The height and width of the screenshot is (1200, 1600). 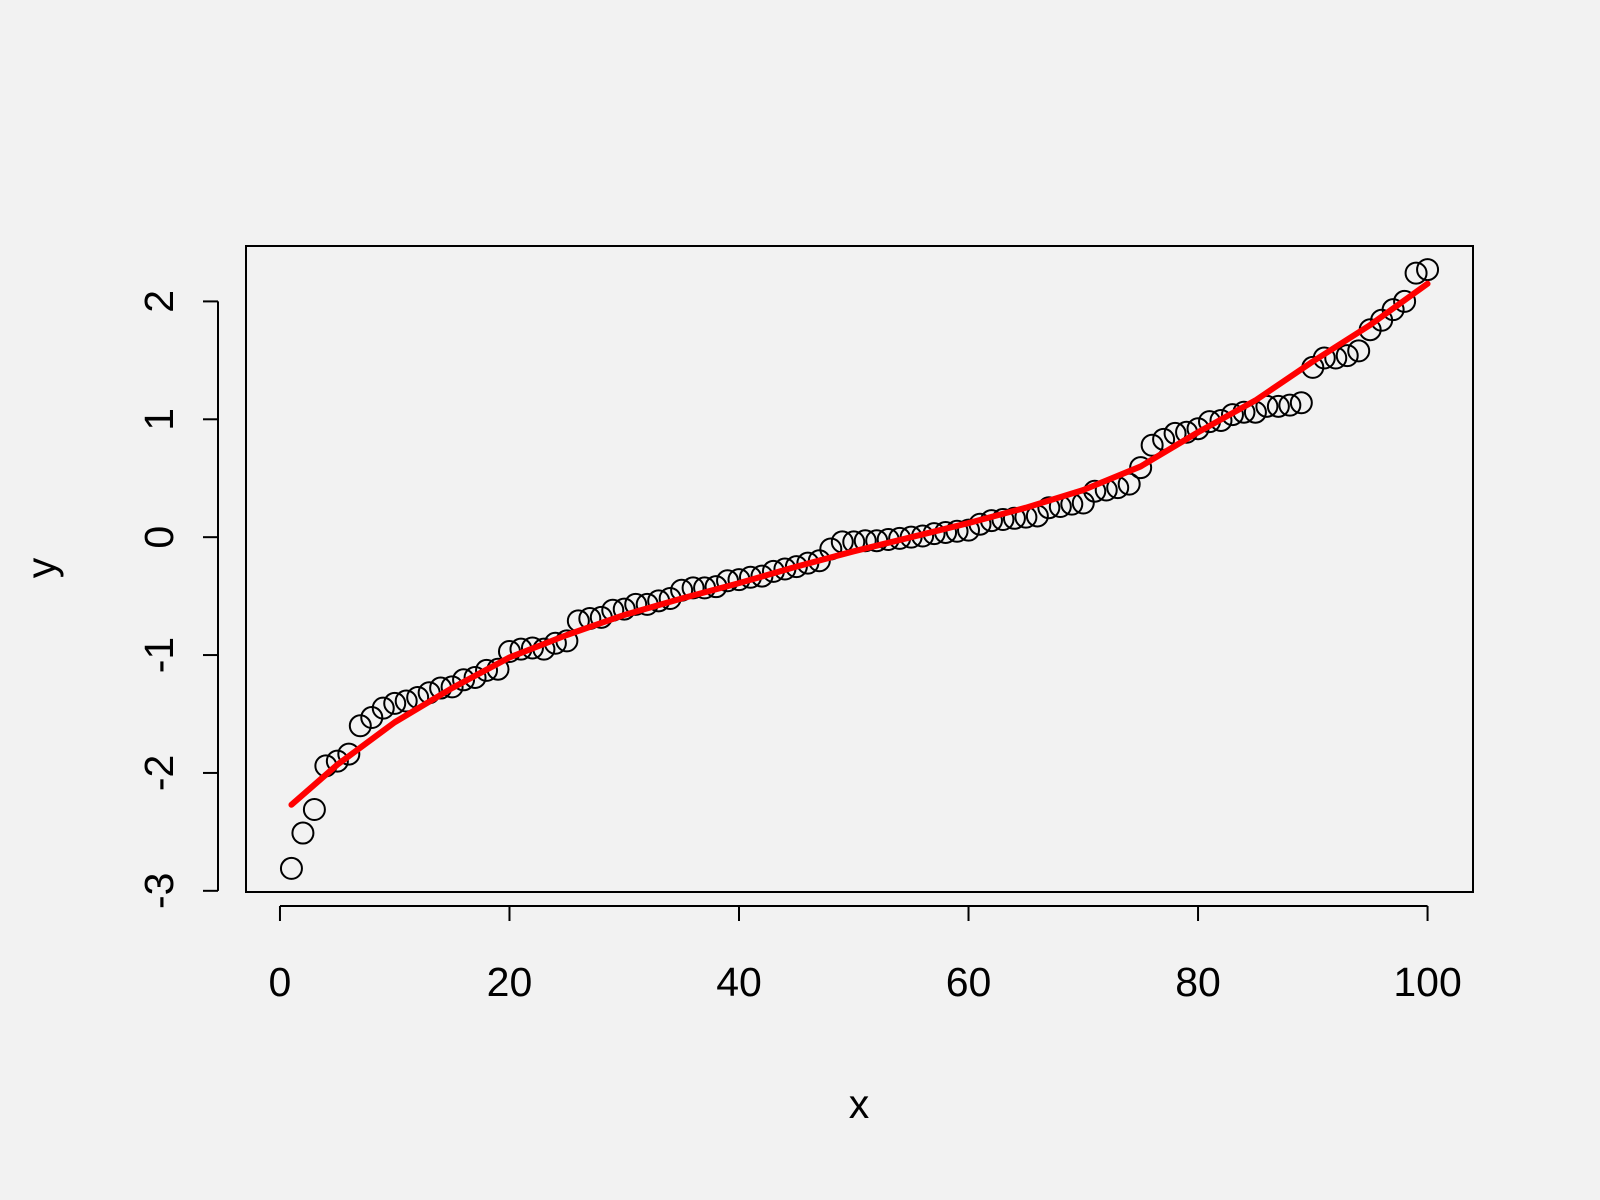 I want to click on x-tick-label: 20, so click(x=510, y=982).